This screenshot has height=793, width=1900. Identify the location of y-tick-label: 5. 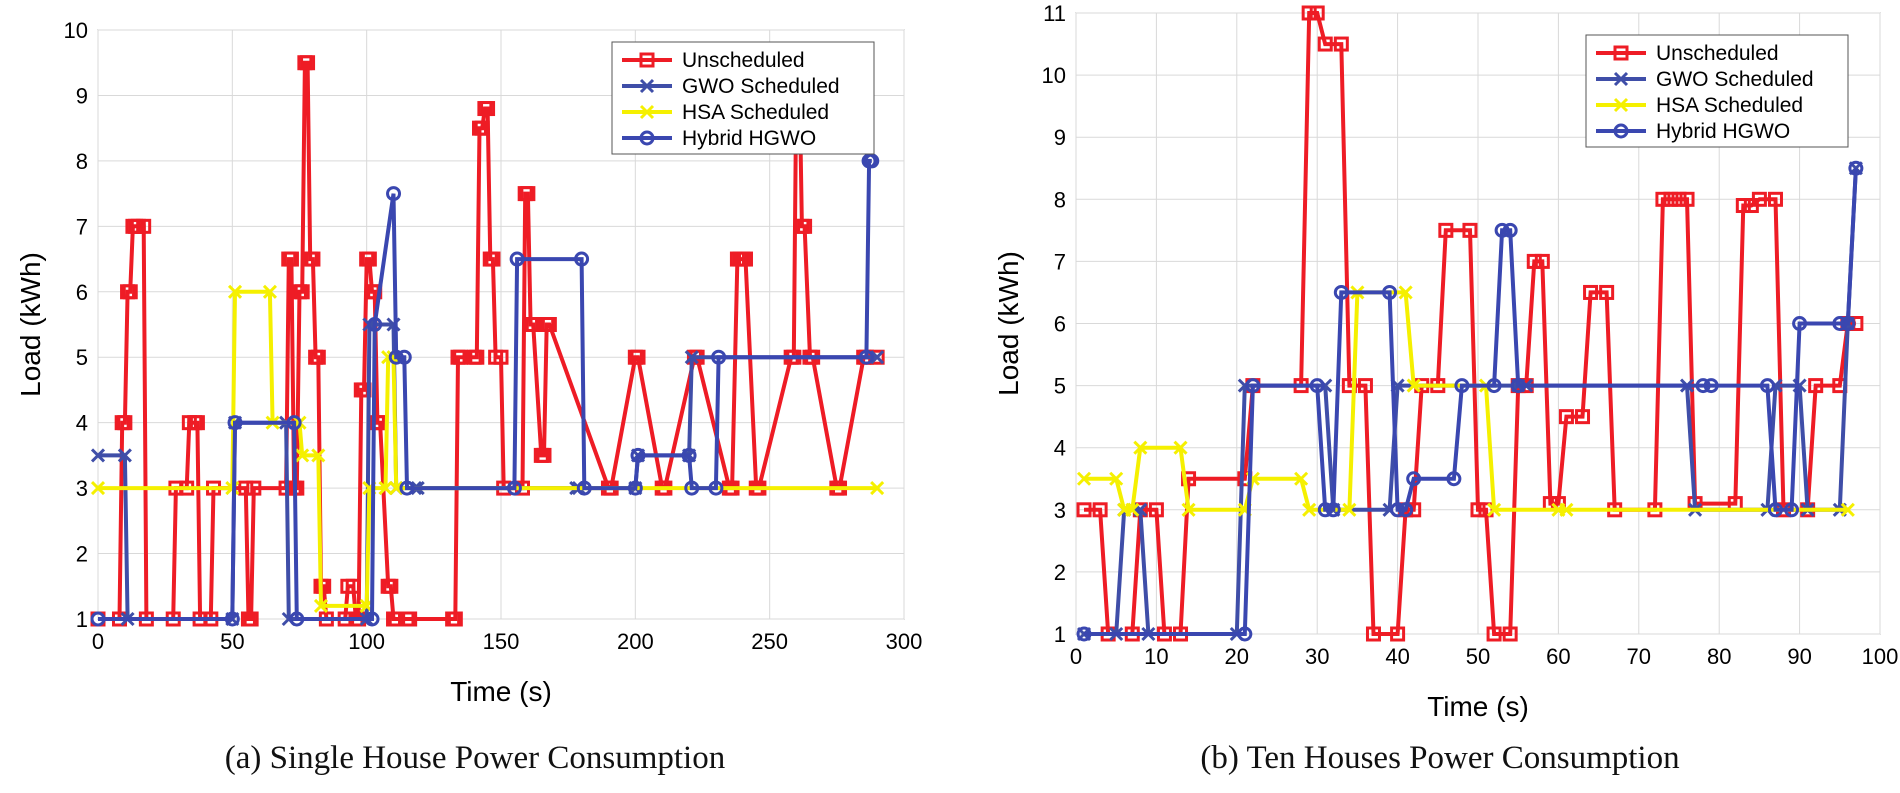
(1060, 386).